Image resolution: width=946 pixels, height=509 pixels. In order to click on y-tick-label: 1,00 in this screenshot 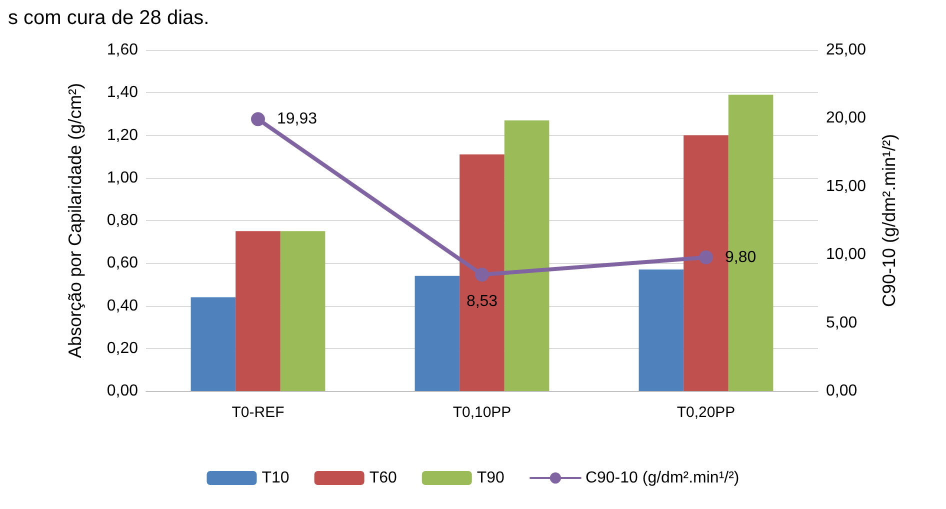, I will do `click(122, 177)`.